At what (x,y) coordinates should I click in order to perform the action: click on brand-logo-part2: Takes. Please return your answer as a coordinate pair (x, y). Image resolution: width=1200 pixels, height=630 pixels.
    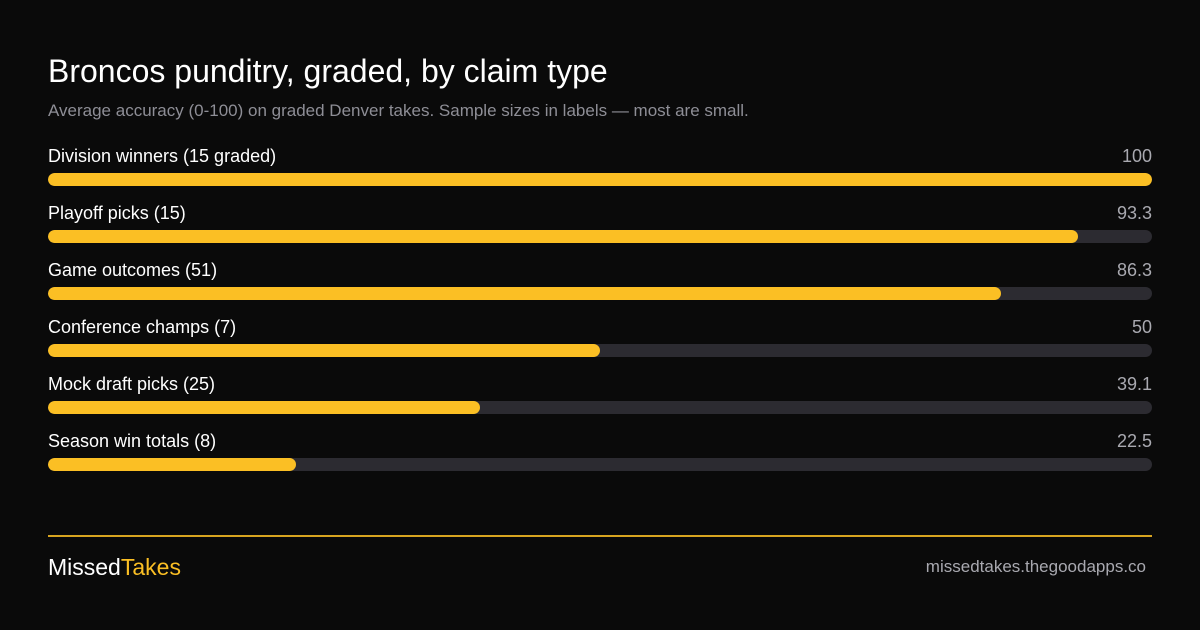
    Looking at the image, I should click on (150, 567).